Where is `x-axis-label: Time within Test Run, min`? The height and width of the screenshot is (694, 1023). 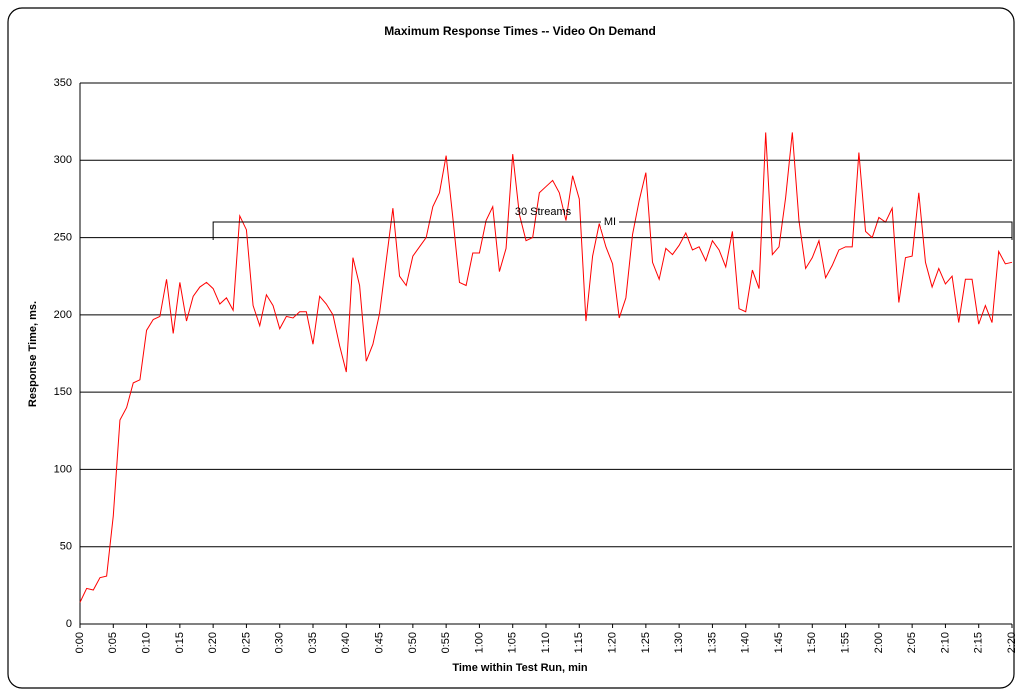
x-axis-label: Time within Test Run, min is located at coordinates (520, 668).